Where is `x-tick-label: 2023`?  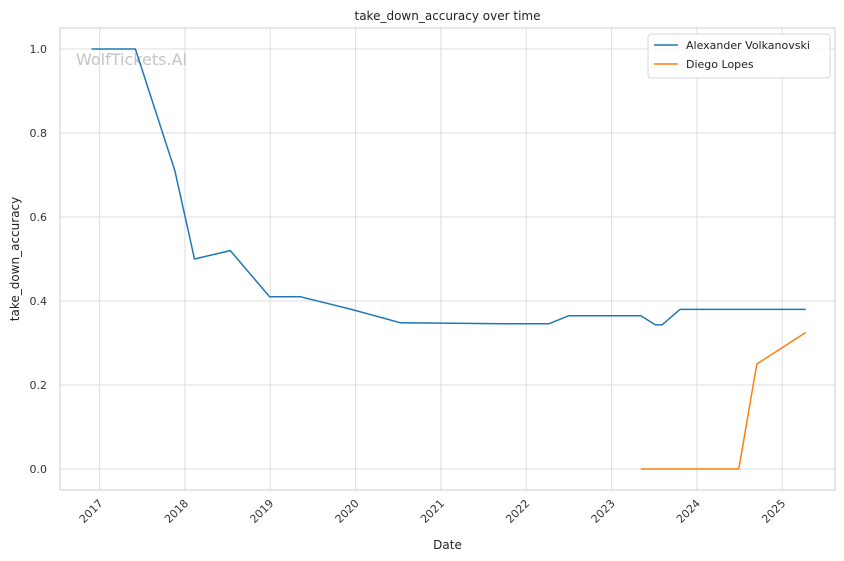 x-tick-label: 2023 is located at coordinates (603, 511).